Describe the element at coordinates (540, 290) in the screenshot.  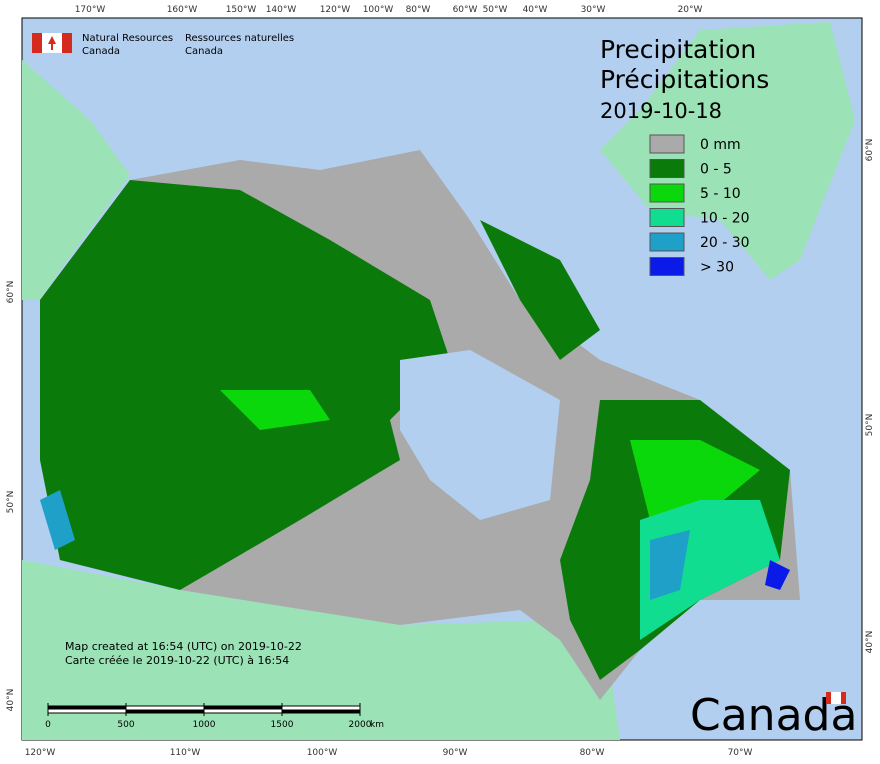
I see `precip-0-5-baffin` at that location.